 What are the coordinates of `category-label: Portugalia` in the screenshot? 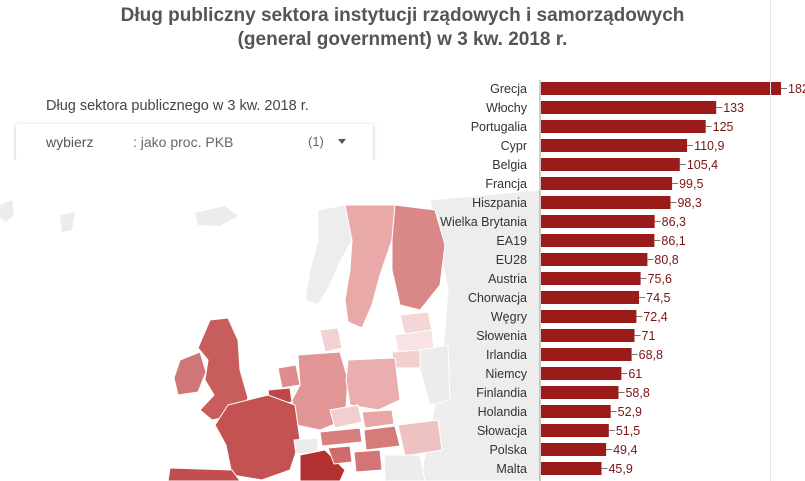 It's located at (499, 127).